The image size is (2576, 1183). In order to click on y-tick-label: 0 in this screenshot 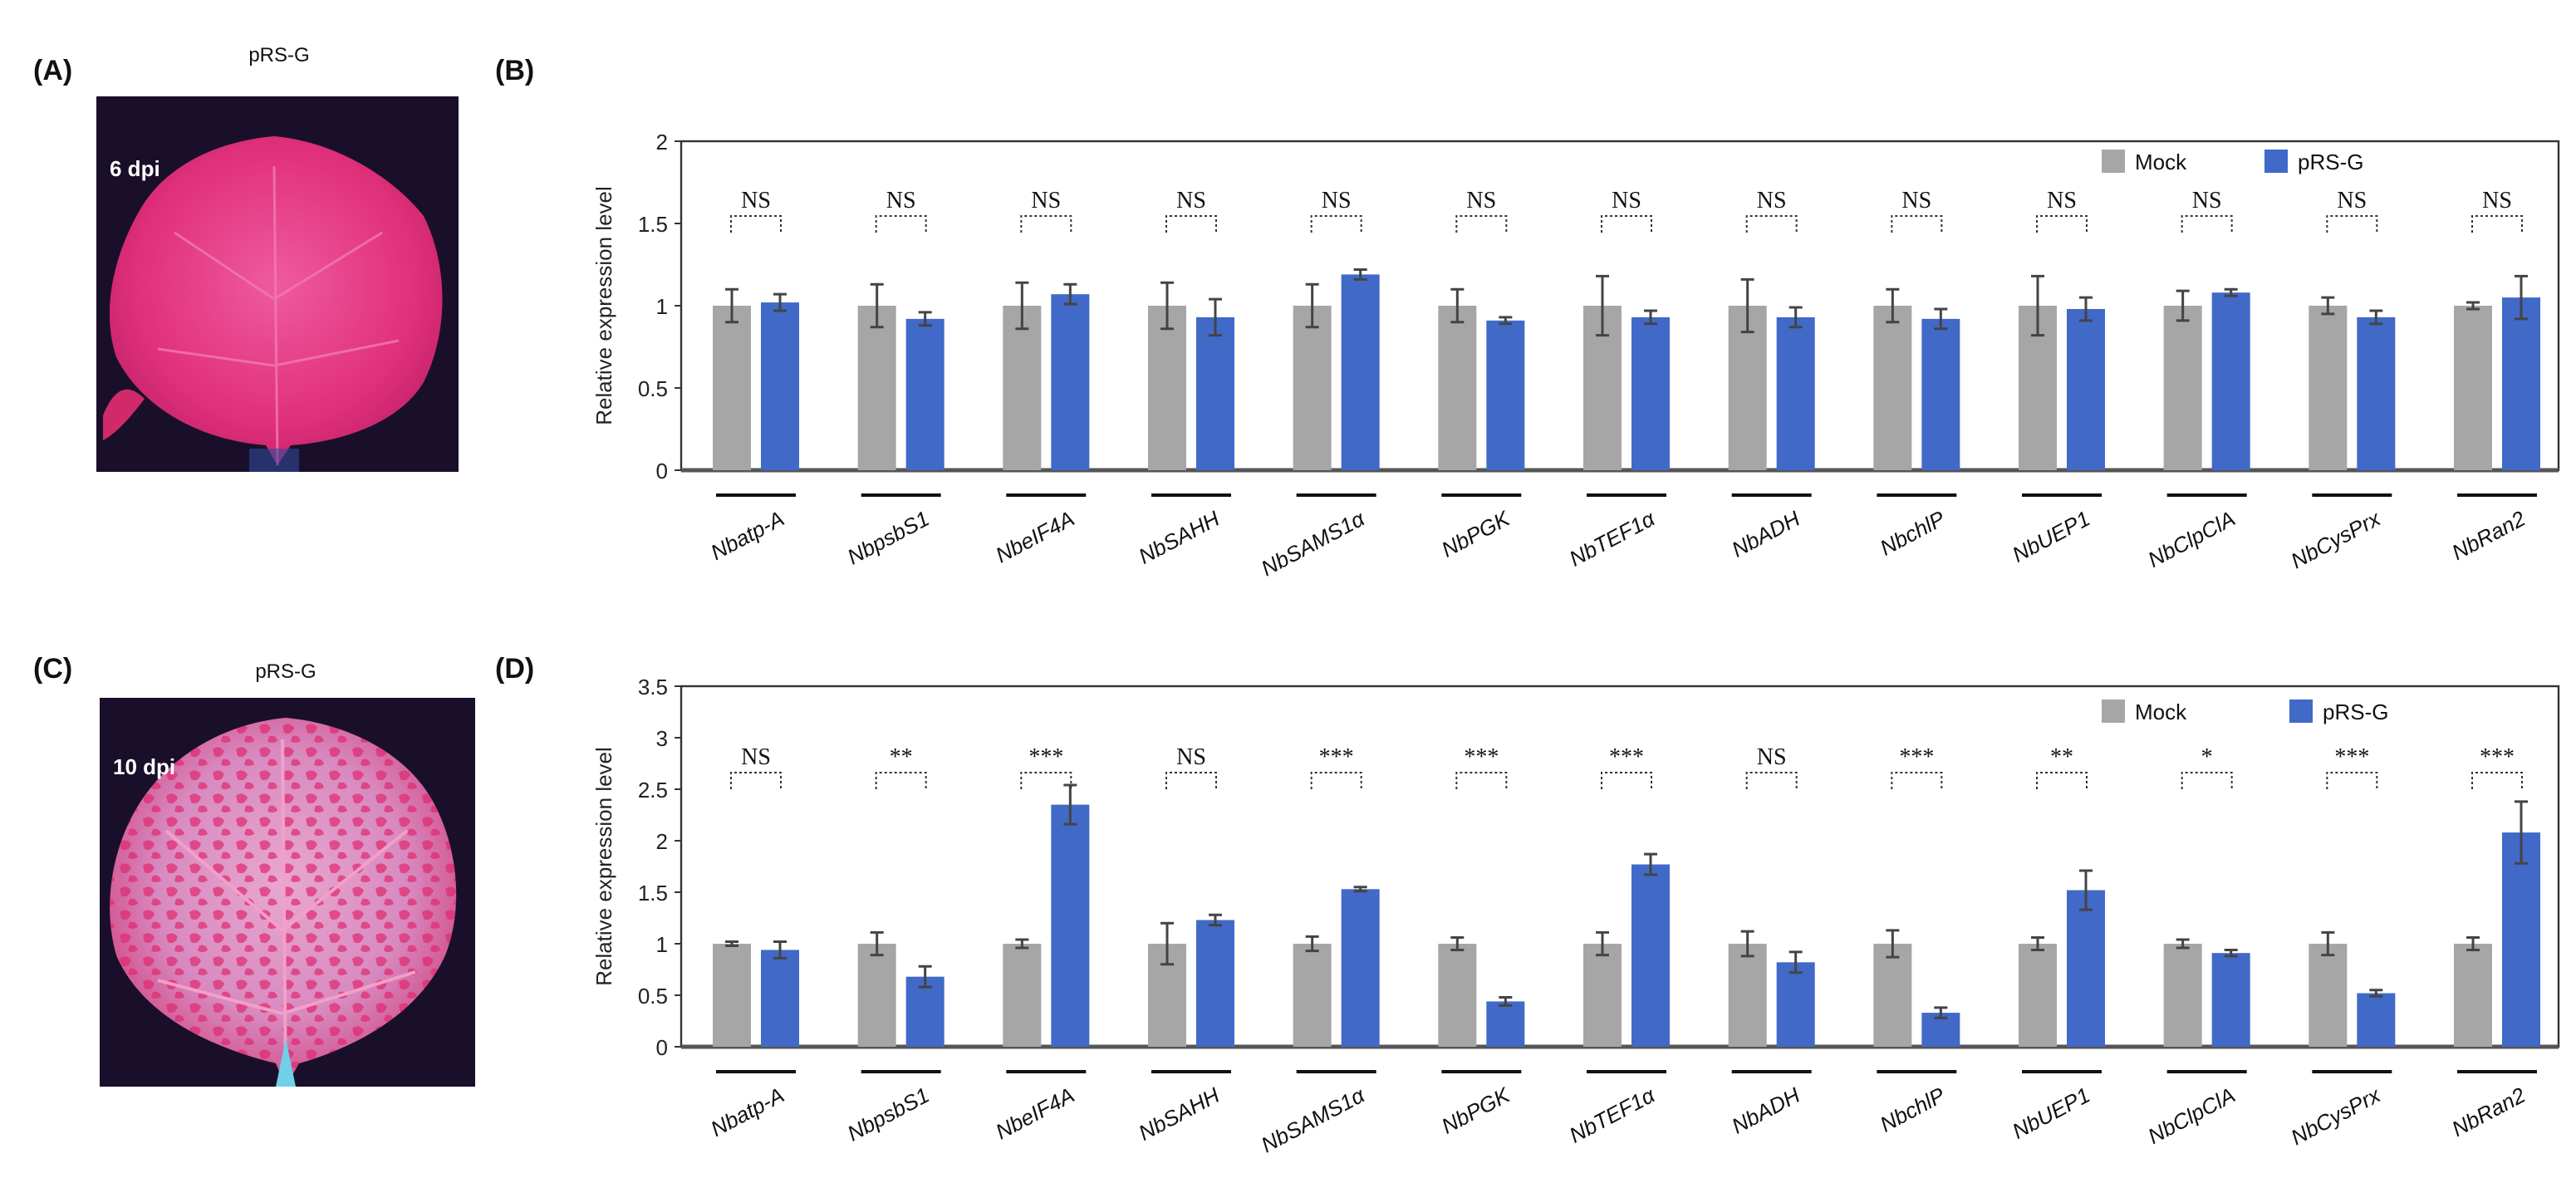, I will do `click(662, 1047)`.